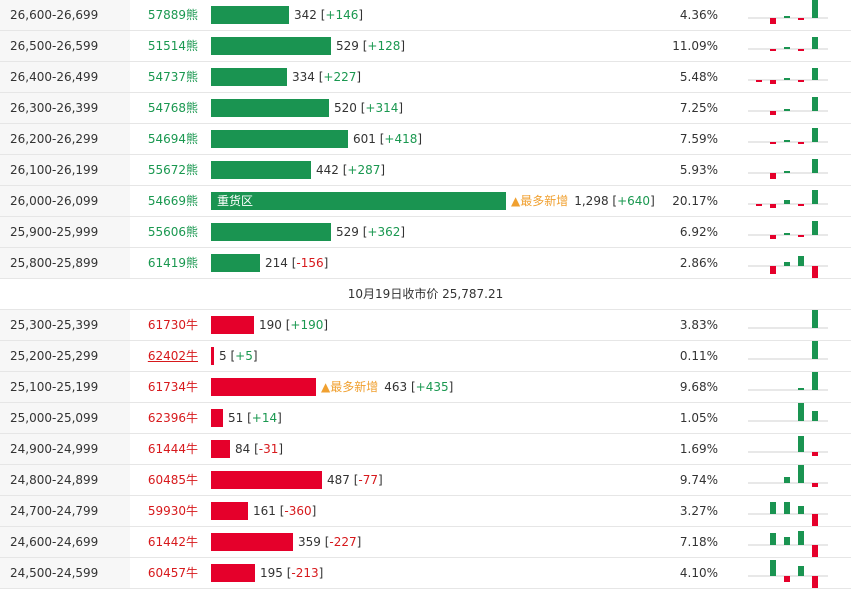 The image size is (851, 589). Describe the element at coordinates (583, 201) in the screenshot. I see `bar-value-label: ▲最多新增 1,298 [+640]` at that location.